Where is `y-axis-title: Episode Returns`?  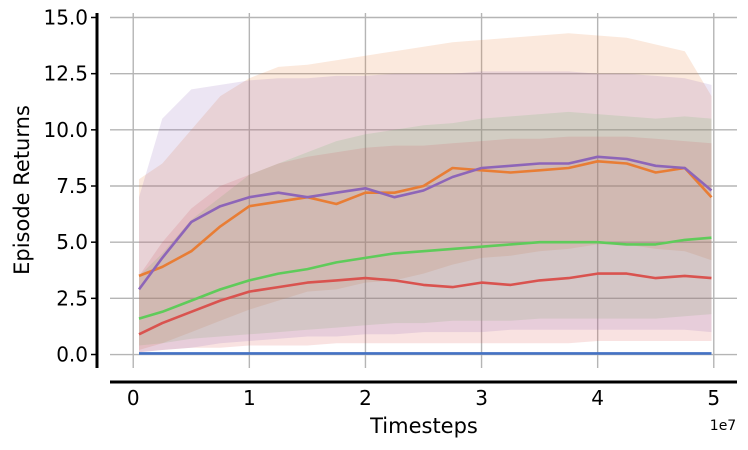 y-axis-title: Episode Returns is located at coordinates (22, 190).